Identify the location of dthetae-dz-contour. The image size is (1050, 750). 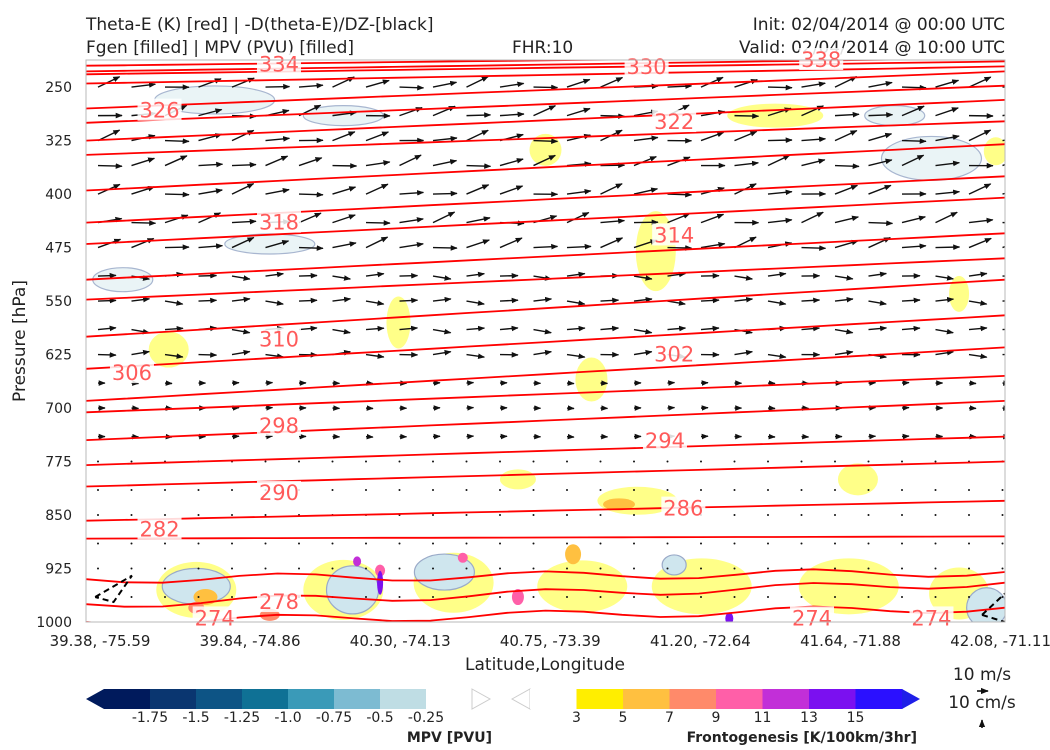
(113, 589).